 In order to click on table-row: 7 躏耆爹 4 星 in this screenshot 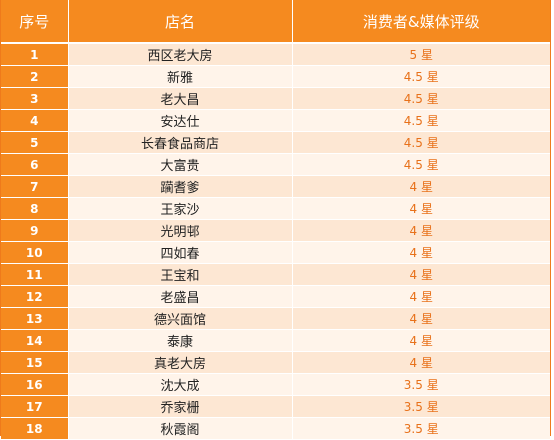, I will do `click(275, 186)`.